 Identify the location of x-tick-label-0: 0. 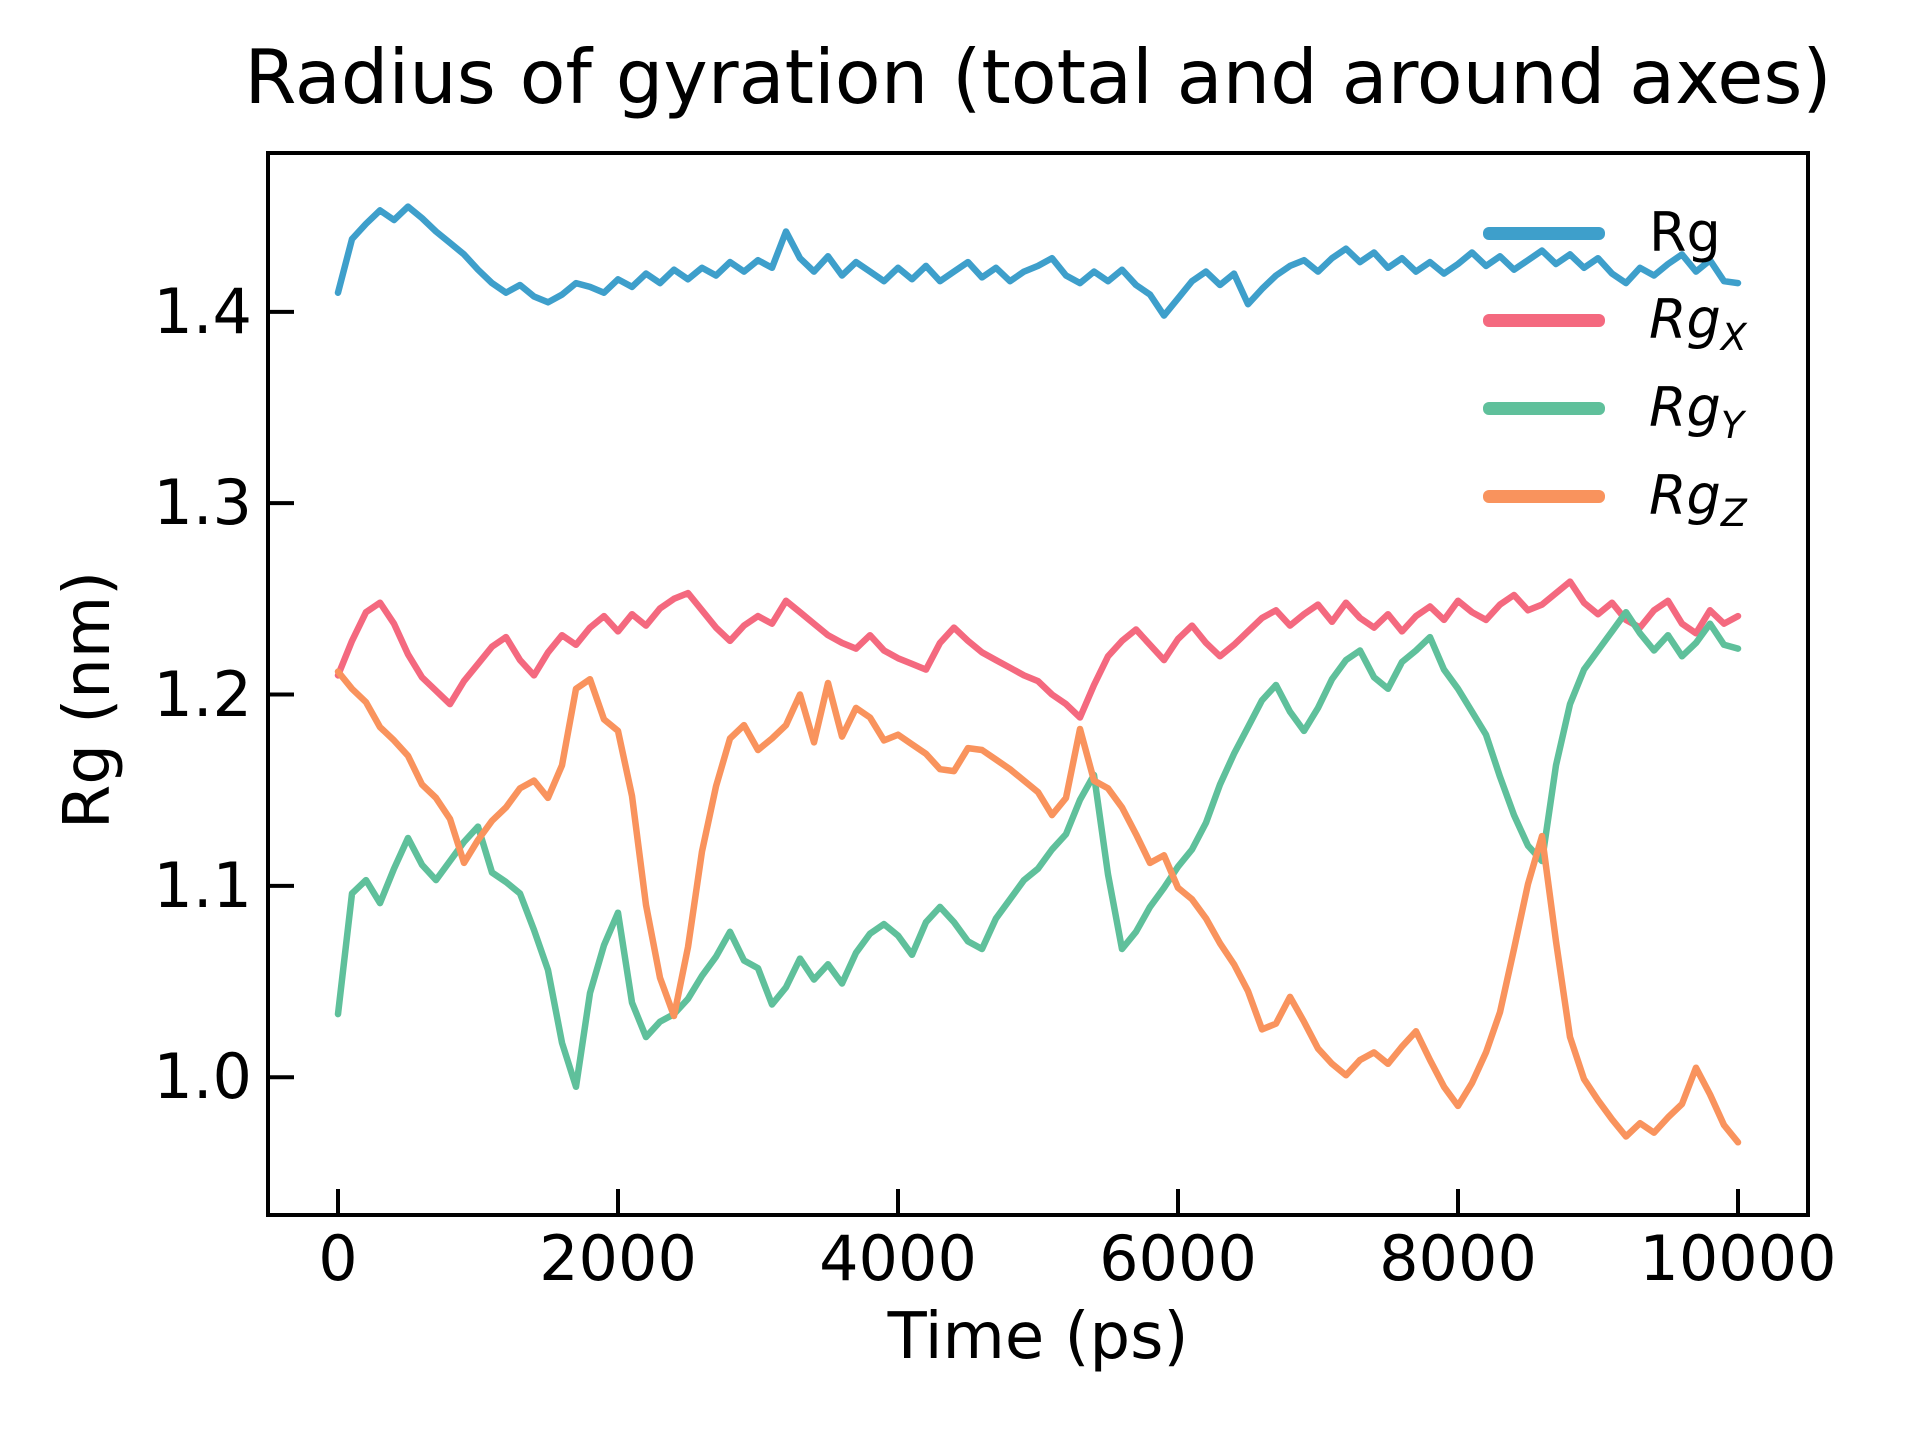
(338, 1258).